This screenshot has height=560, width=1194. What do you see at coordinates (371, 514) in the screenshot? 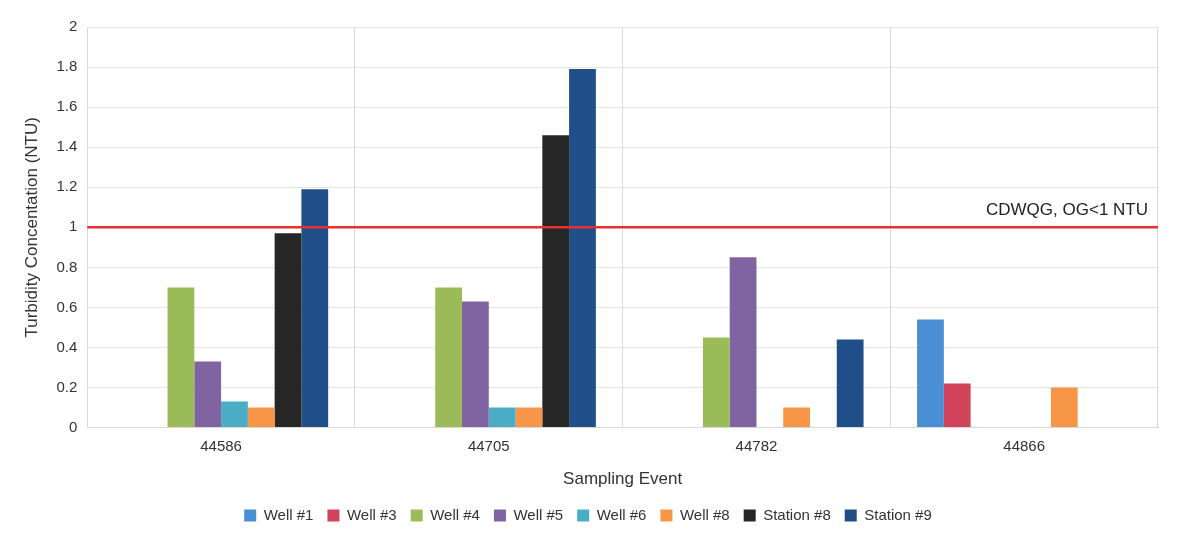
I see `legend-label: Well #3` at bounding box center [371, 514].